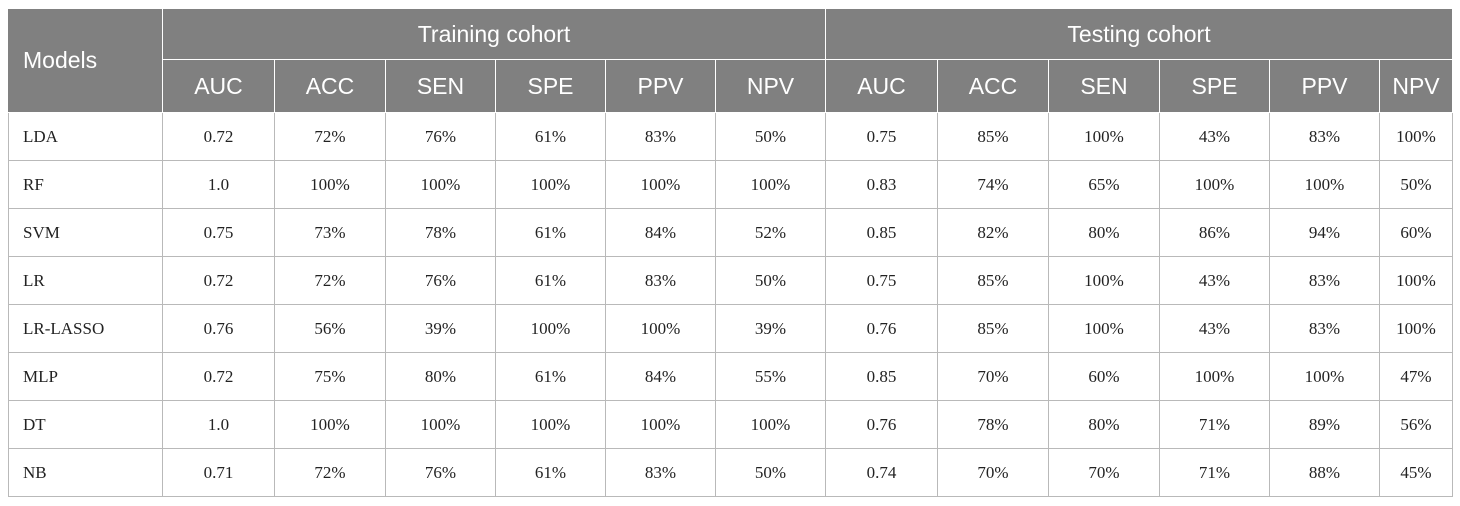 Image resolution: width=1460 pixels, height=506 pixels. I want to click on metric-value-cell: 89%, so click(1324, 424).